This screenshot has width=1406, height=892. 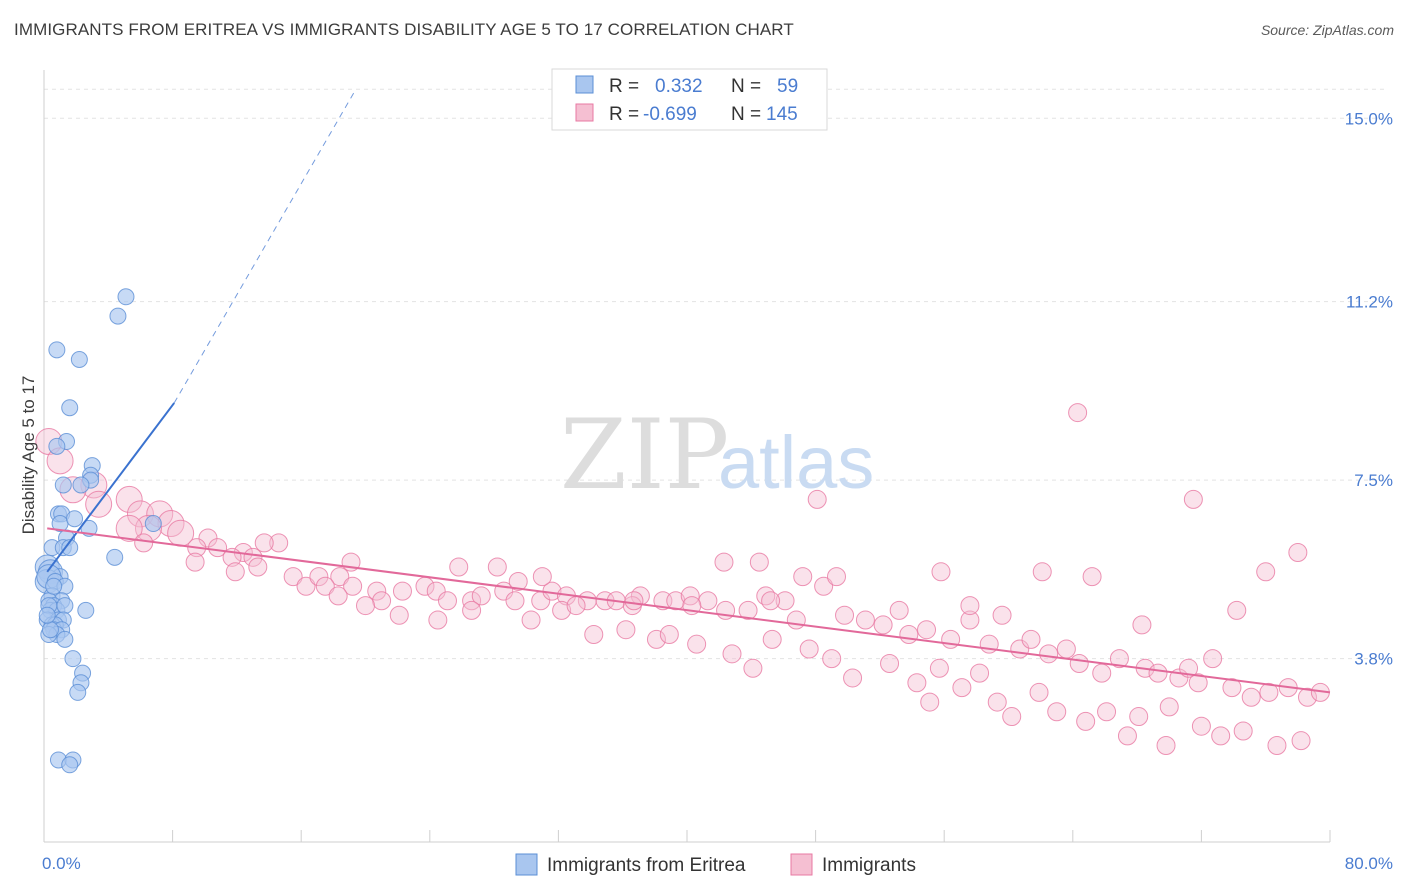 I want to click on stats-n-value: 59, so click(x=787, y=86).